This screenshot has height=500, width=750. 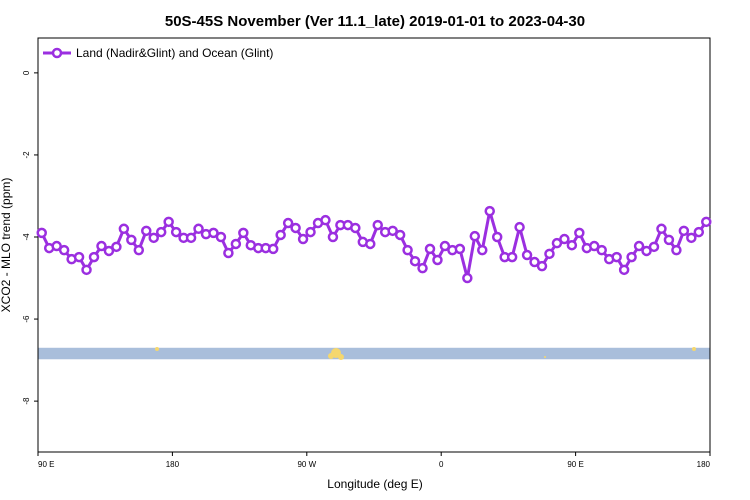 What do you see at coordinates (306, 464) in the screenshot?
I see `x-tick-label: 90 W` at bounding box center [306, 464].